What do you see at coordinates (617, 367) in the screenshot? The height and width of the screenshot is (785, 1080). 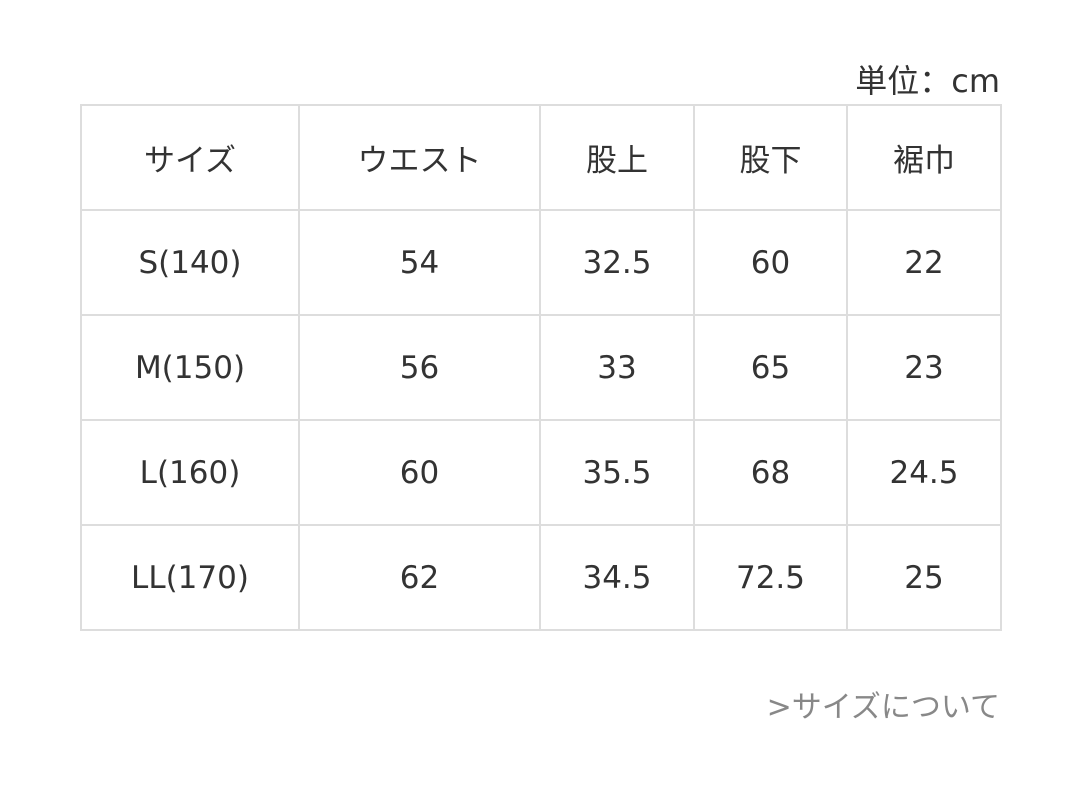 I see `value-cell: 33` at bounding box center [617, 367].